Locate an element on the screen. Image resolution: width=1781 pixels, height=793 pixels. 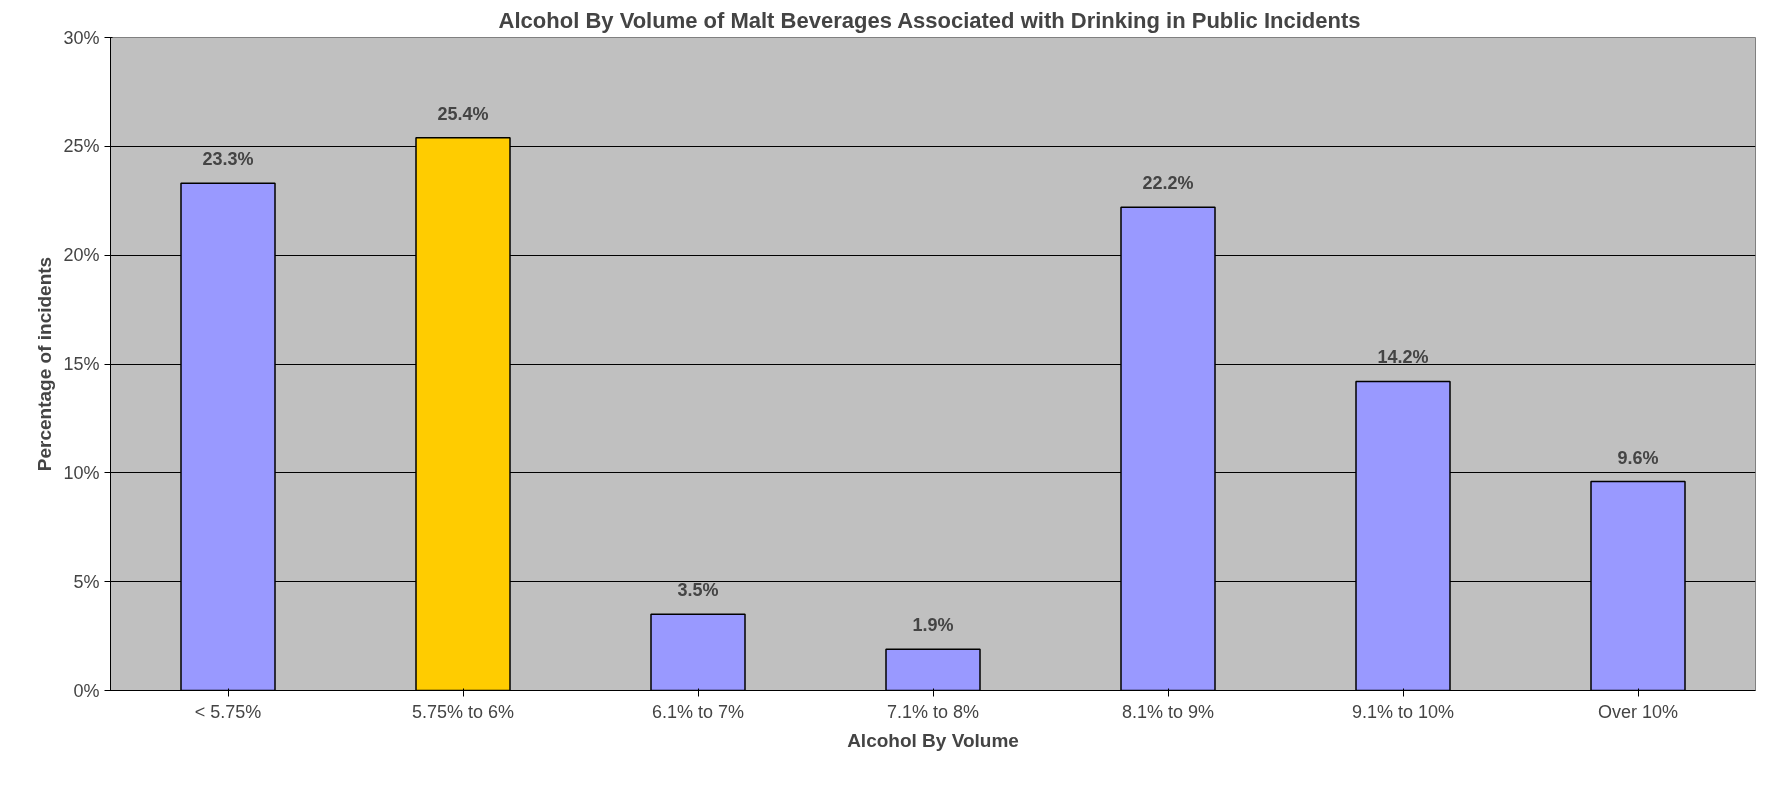
data-label: 3.5% is located at coordinates (698, 590).